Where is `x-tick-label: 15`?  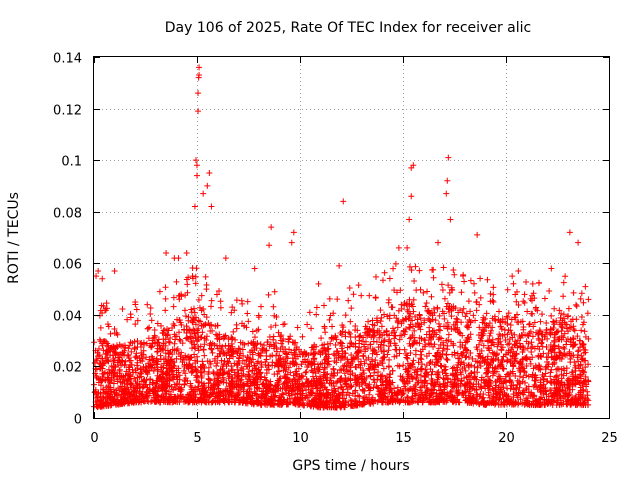 x-tick-label: 15 is located at coordinates (403, 438).